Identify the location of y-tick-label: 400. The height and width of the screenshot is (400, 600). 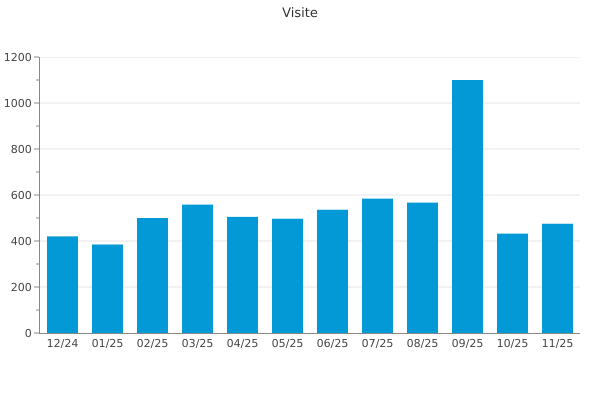
(21, 241).